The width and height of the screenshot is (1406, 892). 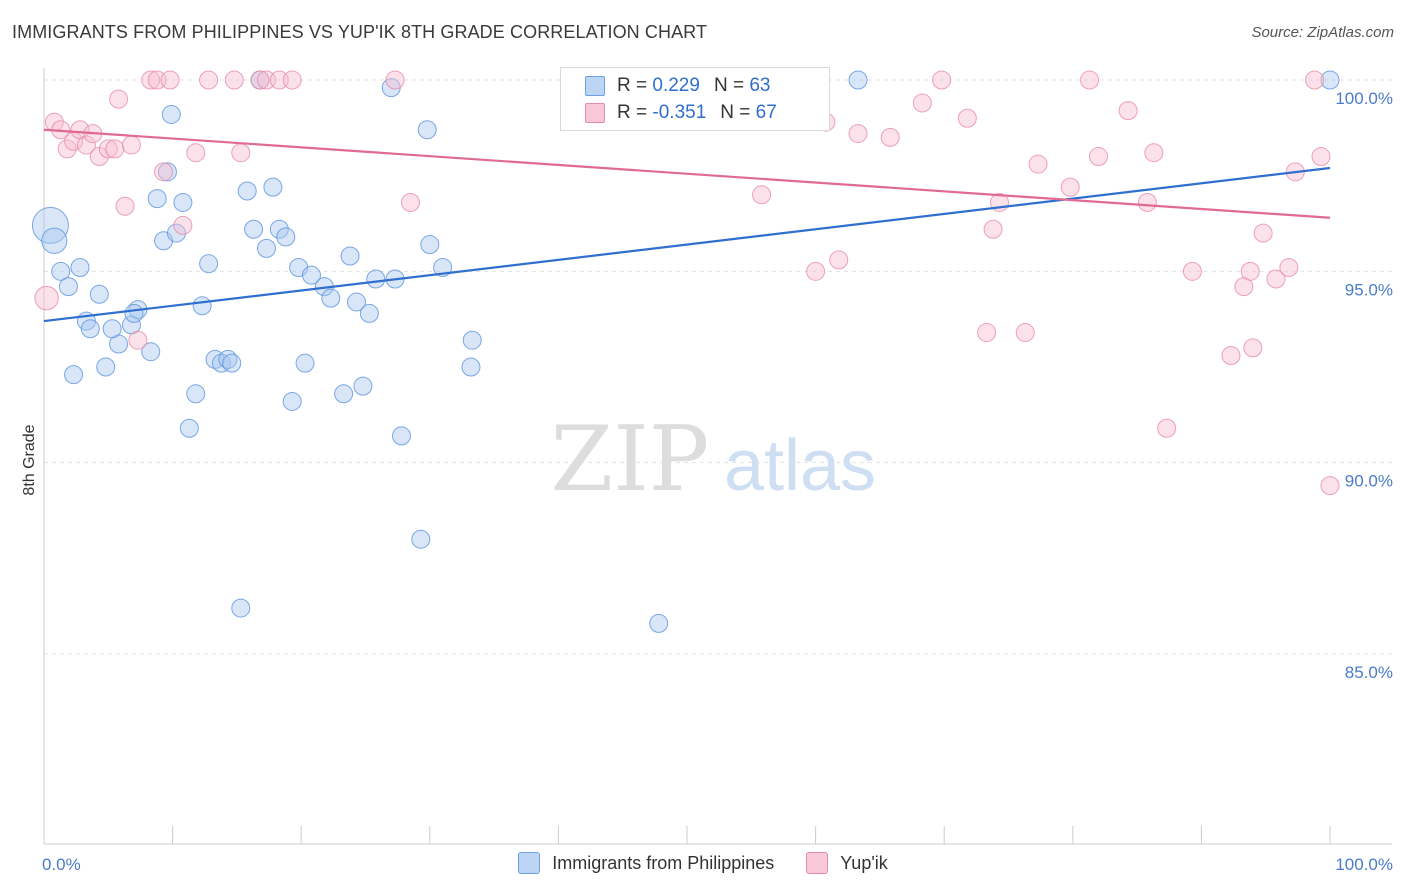 What do you see at coordinates (766, 112) in the screenshot?
I see `legend-n-value-yupik: 67` at bounding box center [766, 112].